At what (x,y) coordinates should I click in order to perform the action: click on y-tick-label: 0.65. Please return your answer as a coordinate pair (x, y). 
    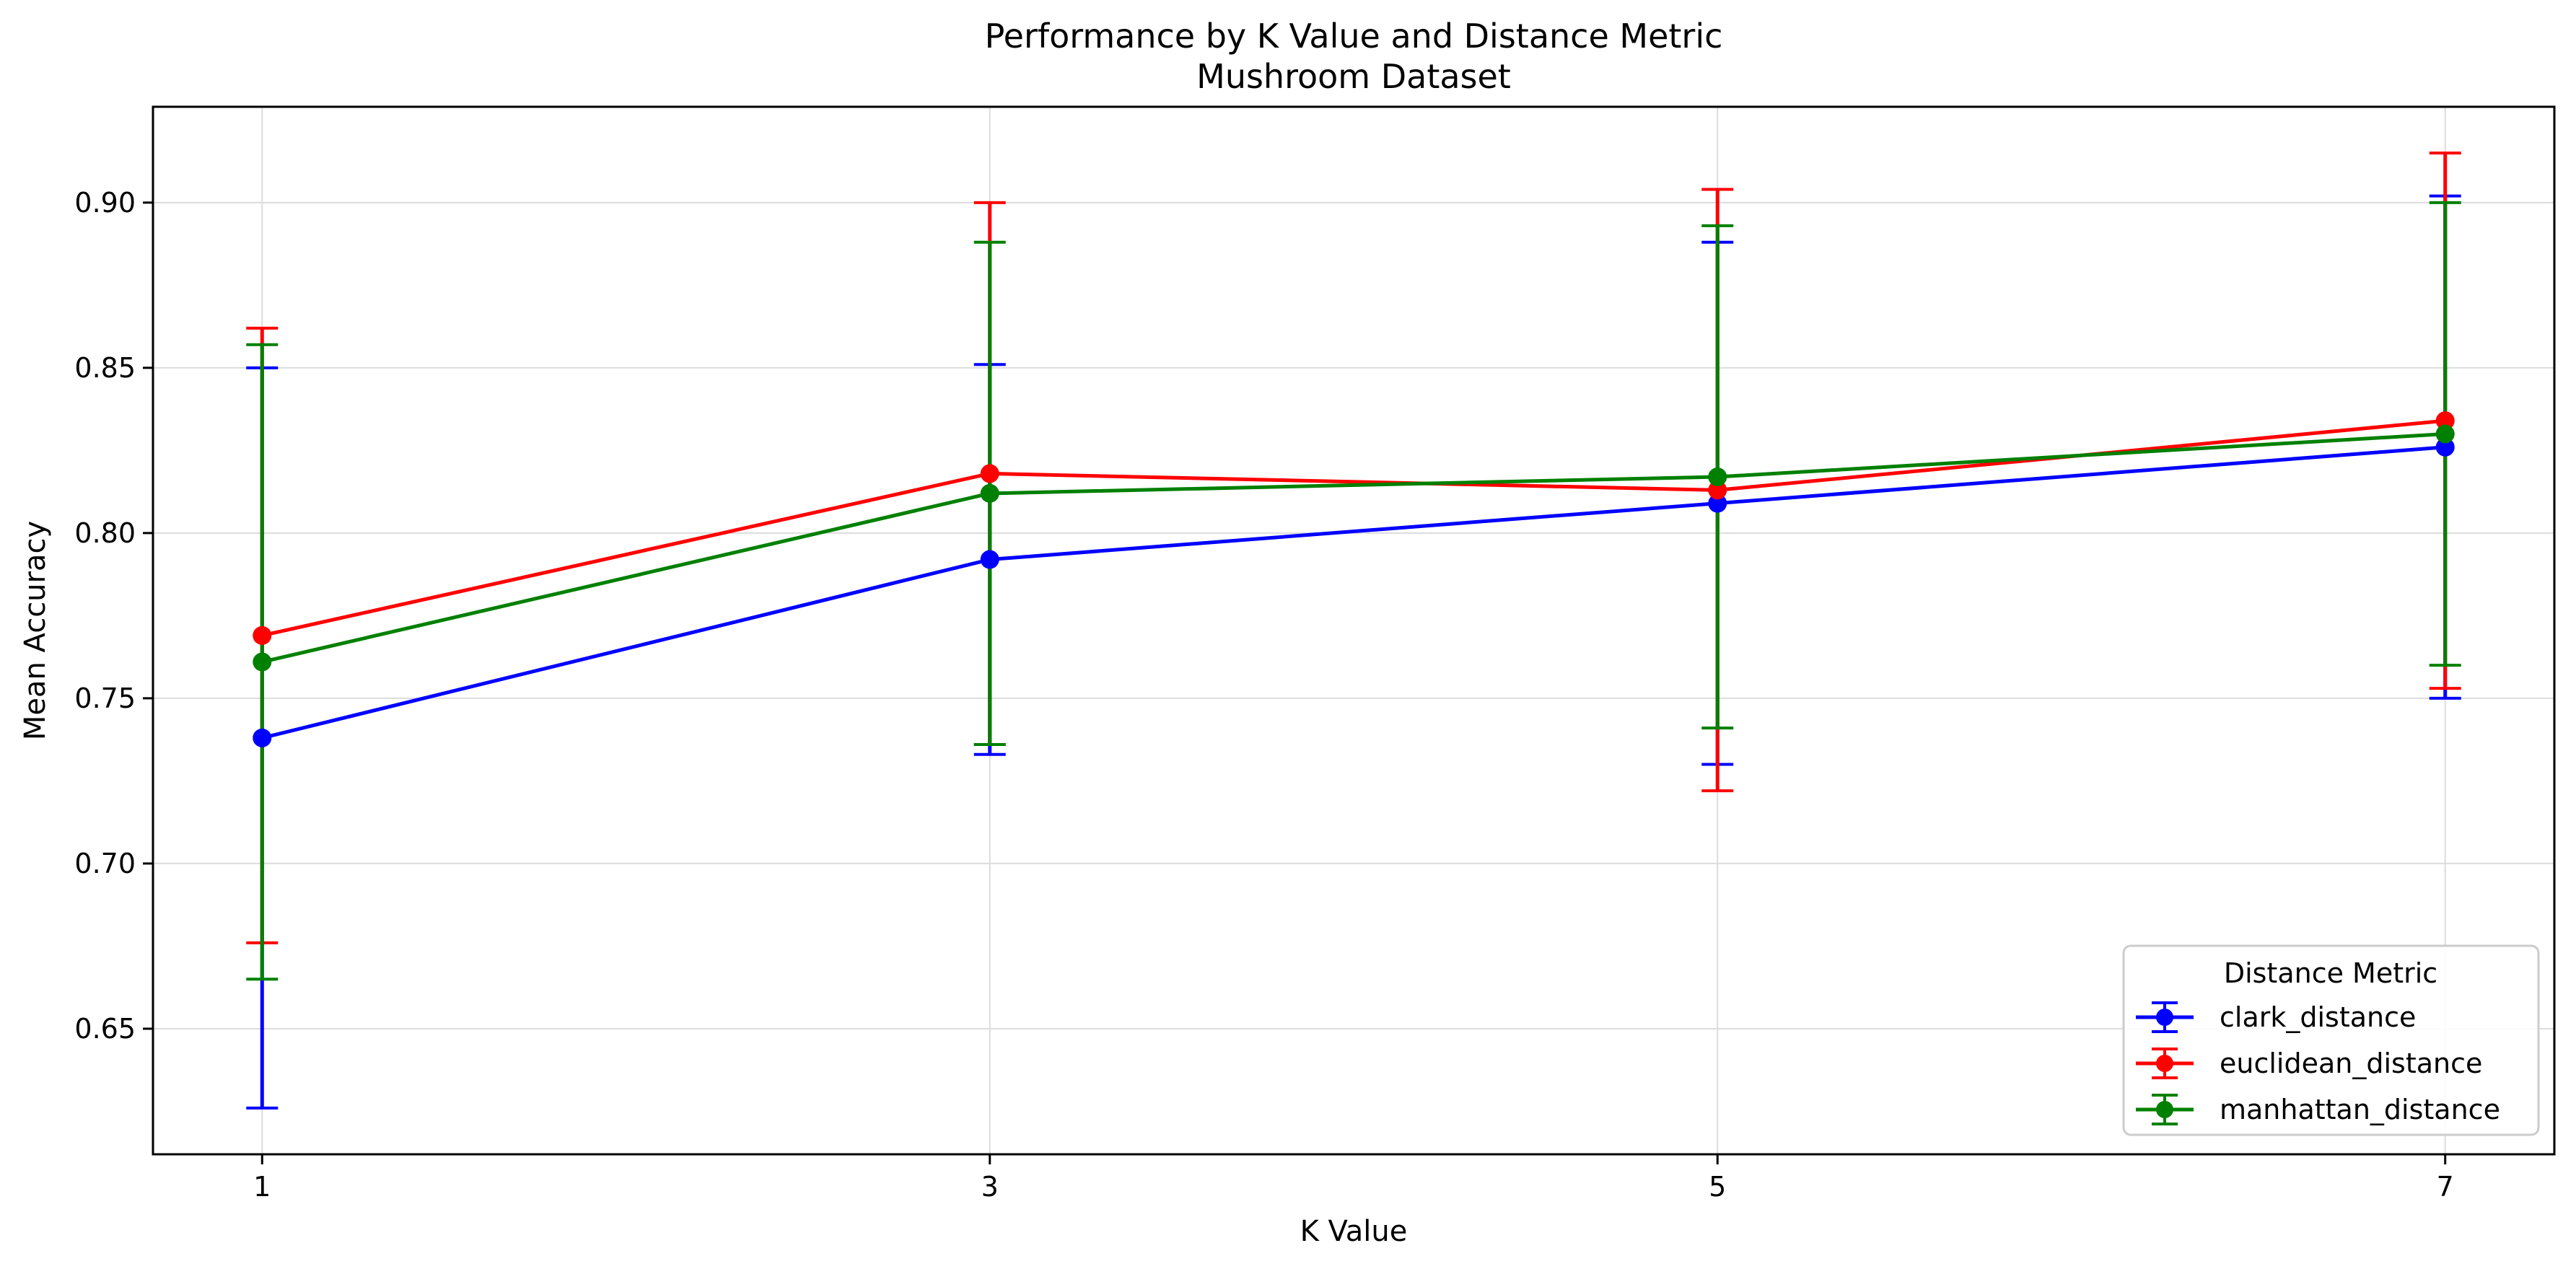
    Looking at the image, I should click on (105, 1029).